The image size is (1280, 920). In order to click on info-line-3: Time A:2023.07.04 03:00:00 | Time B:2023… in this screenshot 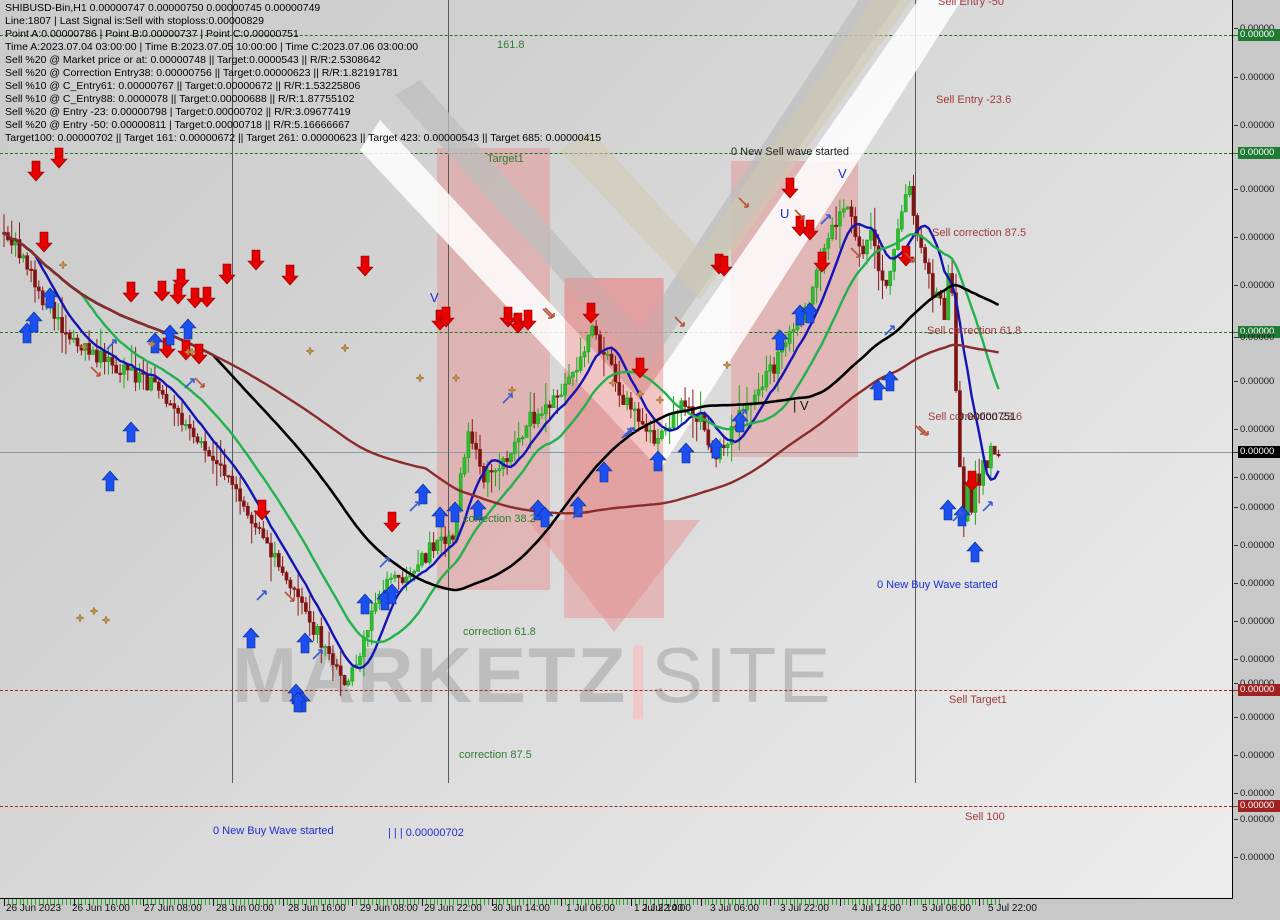, I will do `click(212, 47)`.